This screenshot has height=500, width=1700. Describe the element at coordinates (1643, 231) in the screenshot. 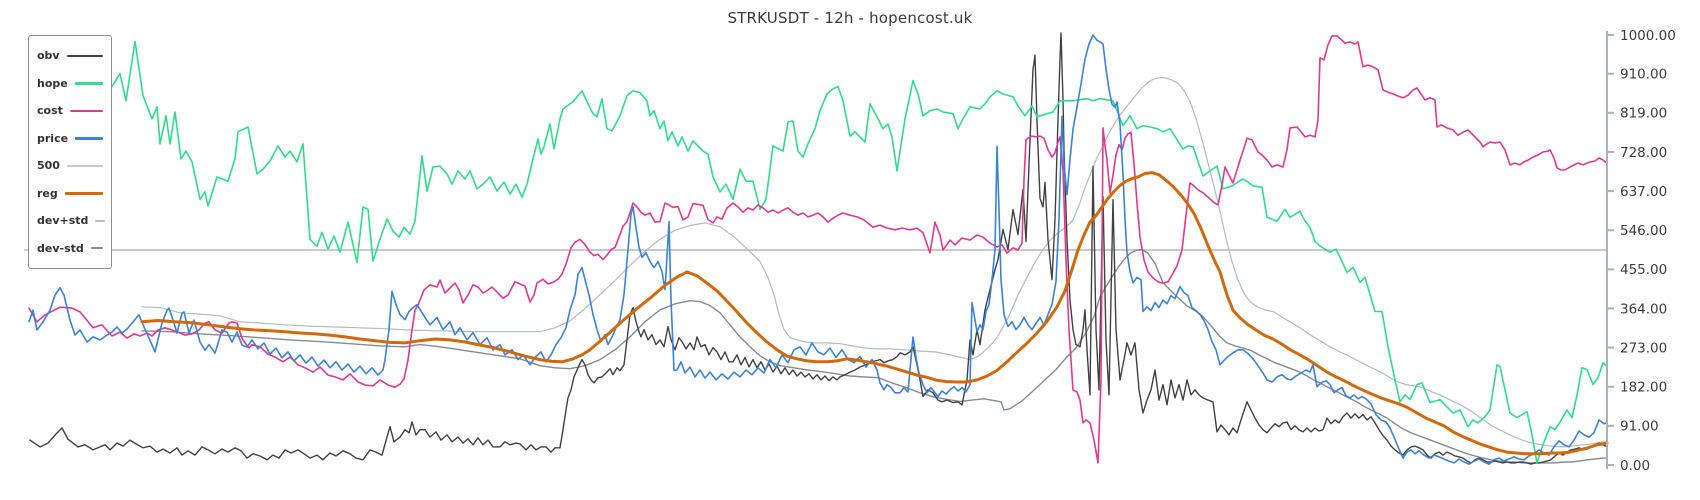

I see `y-axis-tick-label: 546.00` at that location.